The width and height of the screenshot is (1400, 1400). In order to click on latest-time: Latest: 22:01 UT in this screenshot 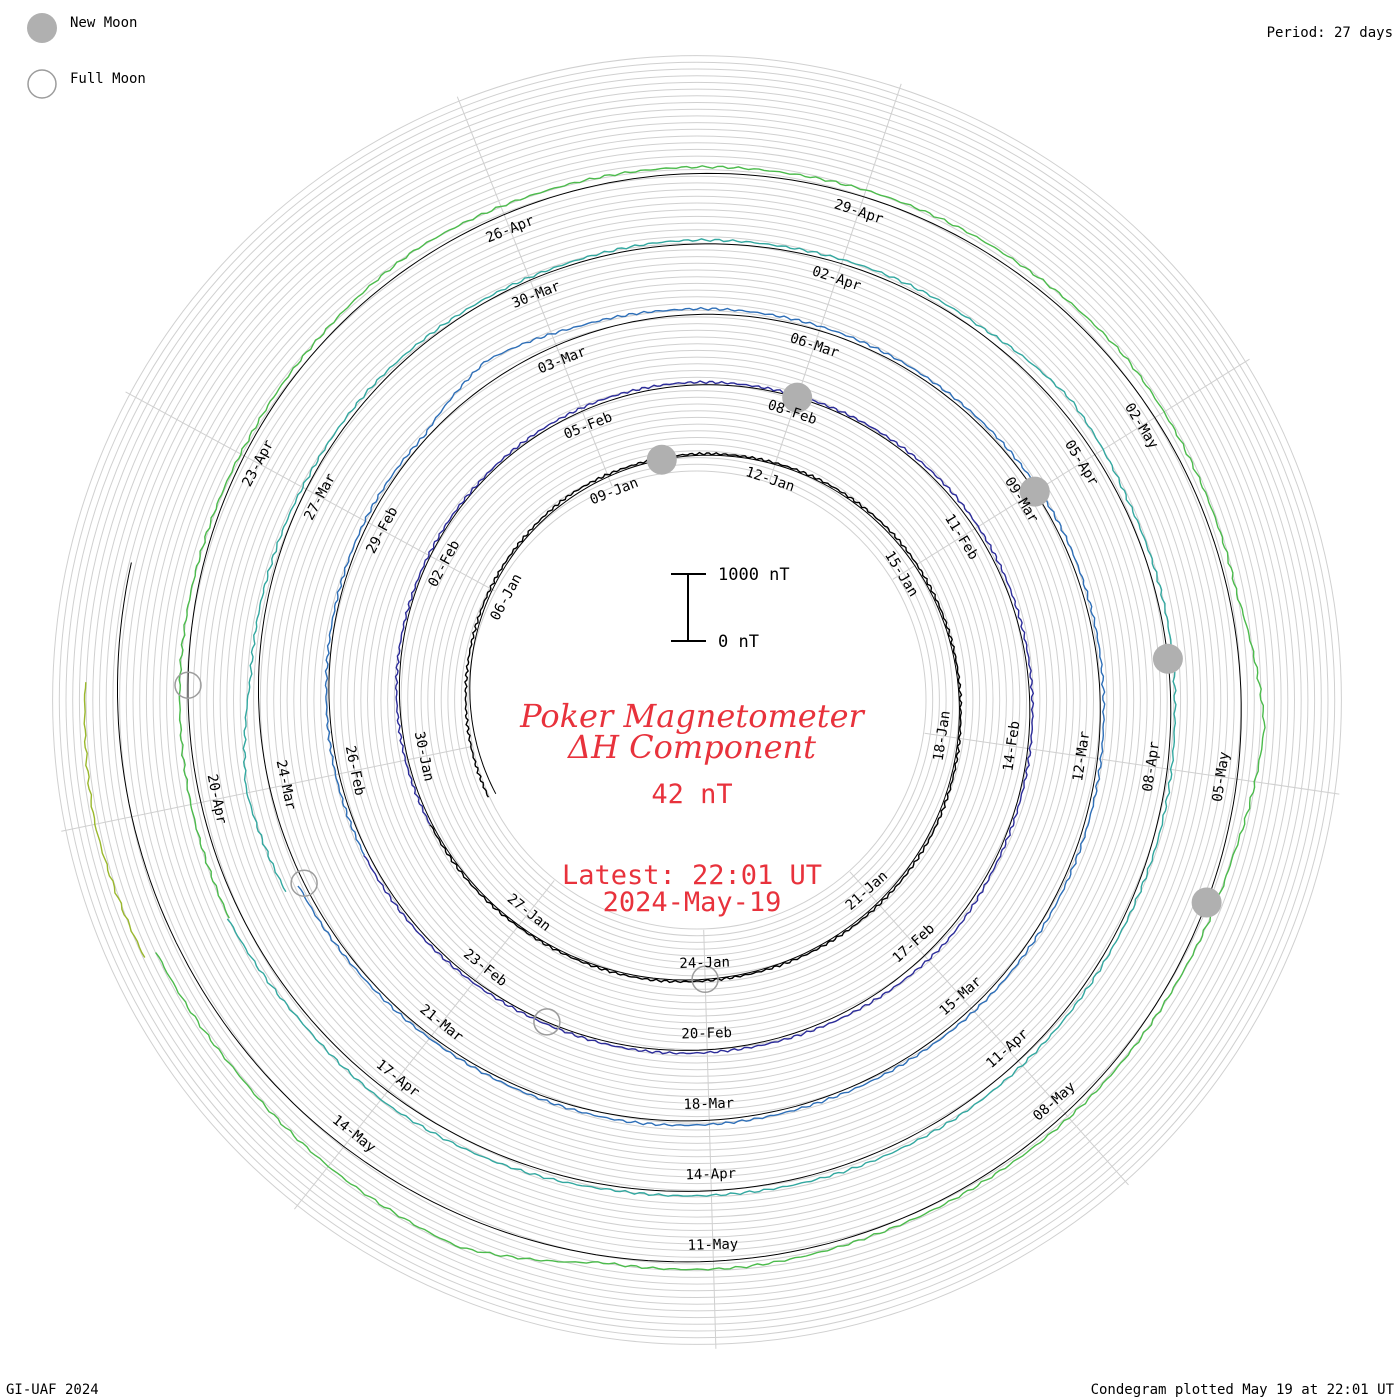, I will do `click(692, 875)`.